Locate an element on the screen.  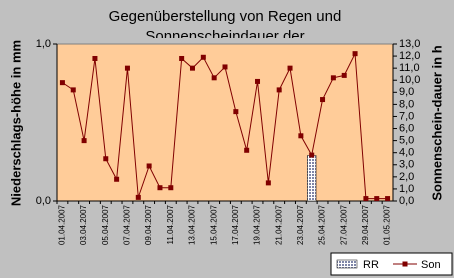
x-tick-label: 29.04.2007 is located at coordinates (365, 224).